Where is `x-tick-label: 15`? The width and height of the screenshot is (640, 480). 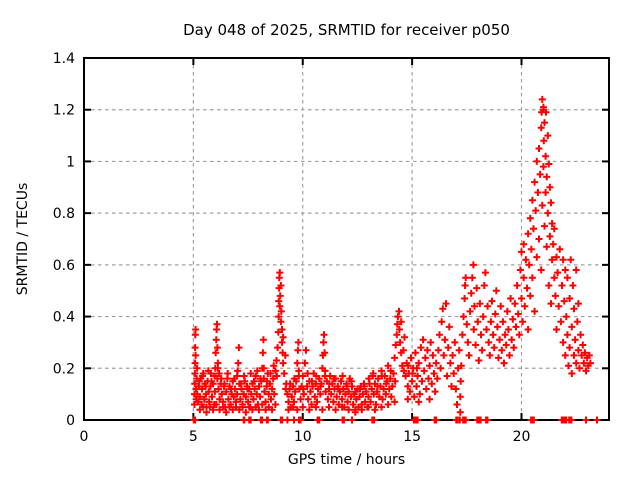
x-tick-label: 15 is located at coordinates (412, 437).